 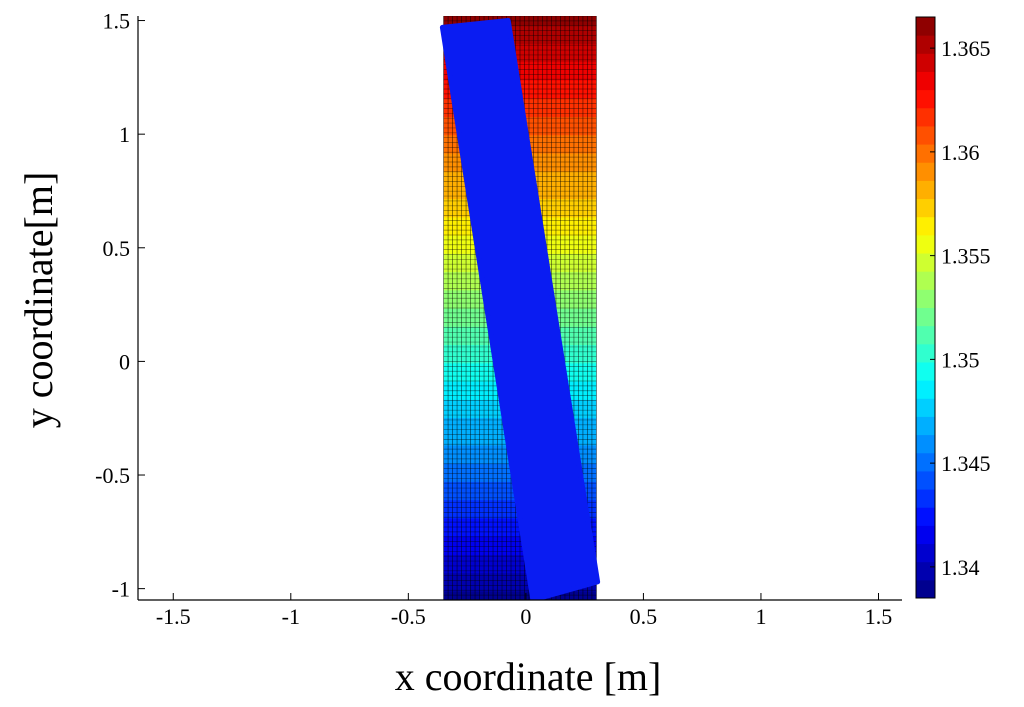 I want to click on colorbar, so click(x=925, y=307).